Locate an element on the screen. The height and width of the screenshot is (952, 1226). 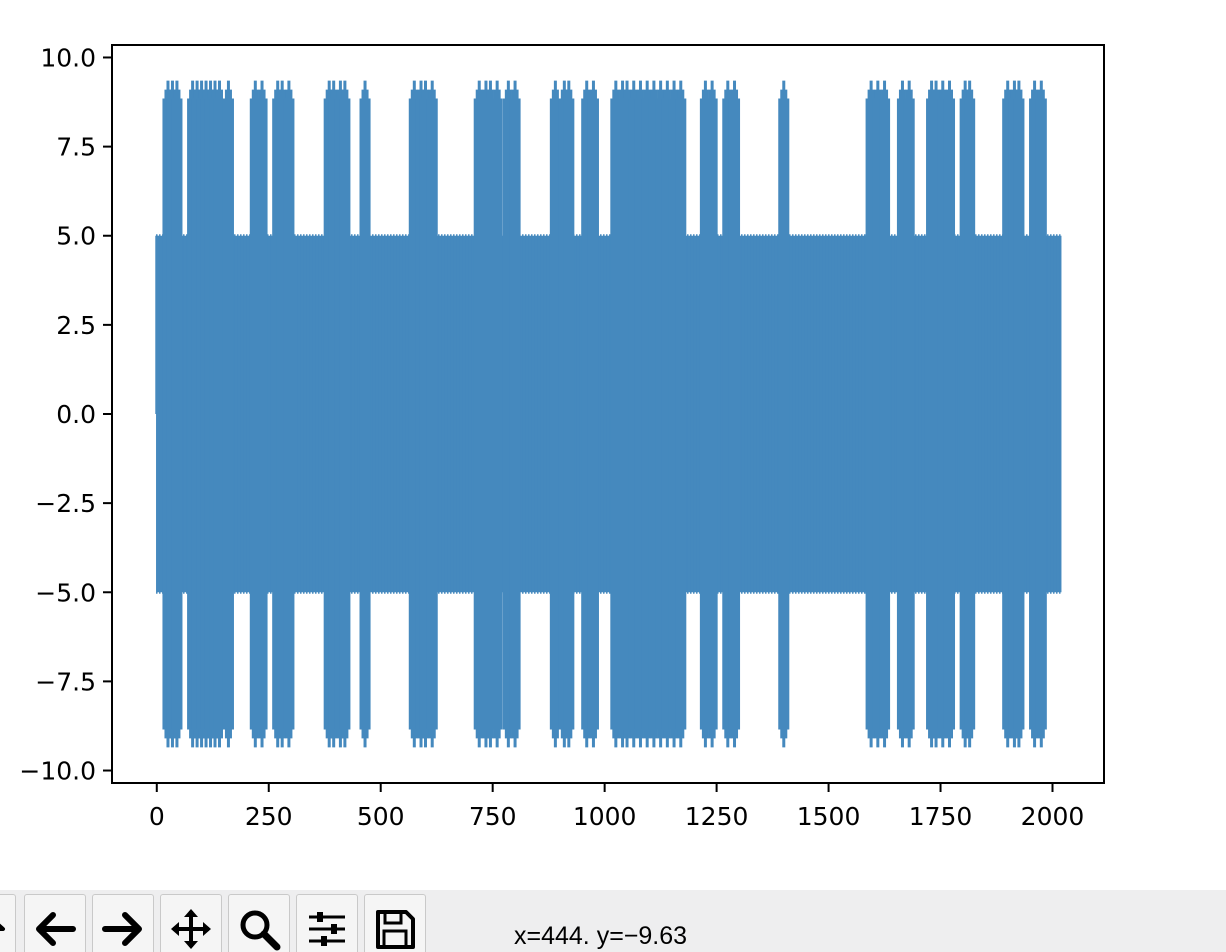
back-button is located at coordinates (55, 923).